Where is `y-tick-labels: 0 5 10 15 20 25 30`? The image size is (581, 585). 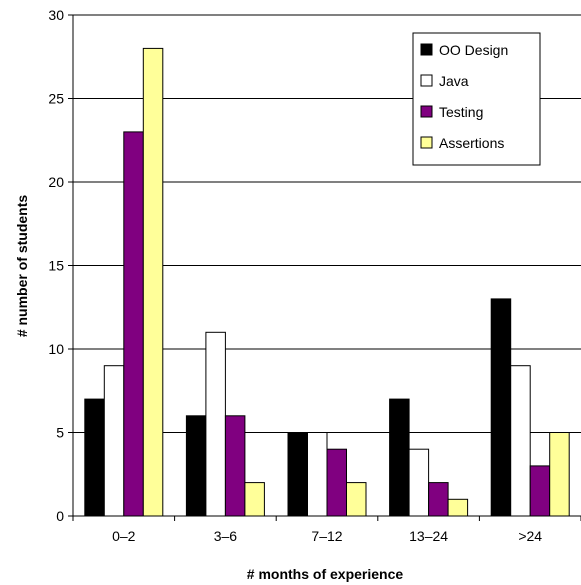 y-tick-labels: 0 5 10 15 20 25 30 is located at coordinates (56, 265).